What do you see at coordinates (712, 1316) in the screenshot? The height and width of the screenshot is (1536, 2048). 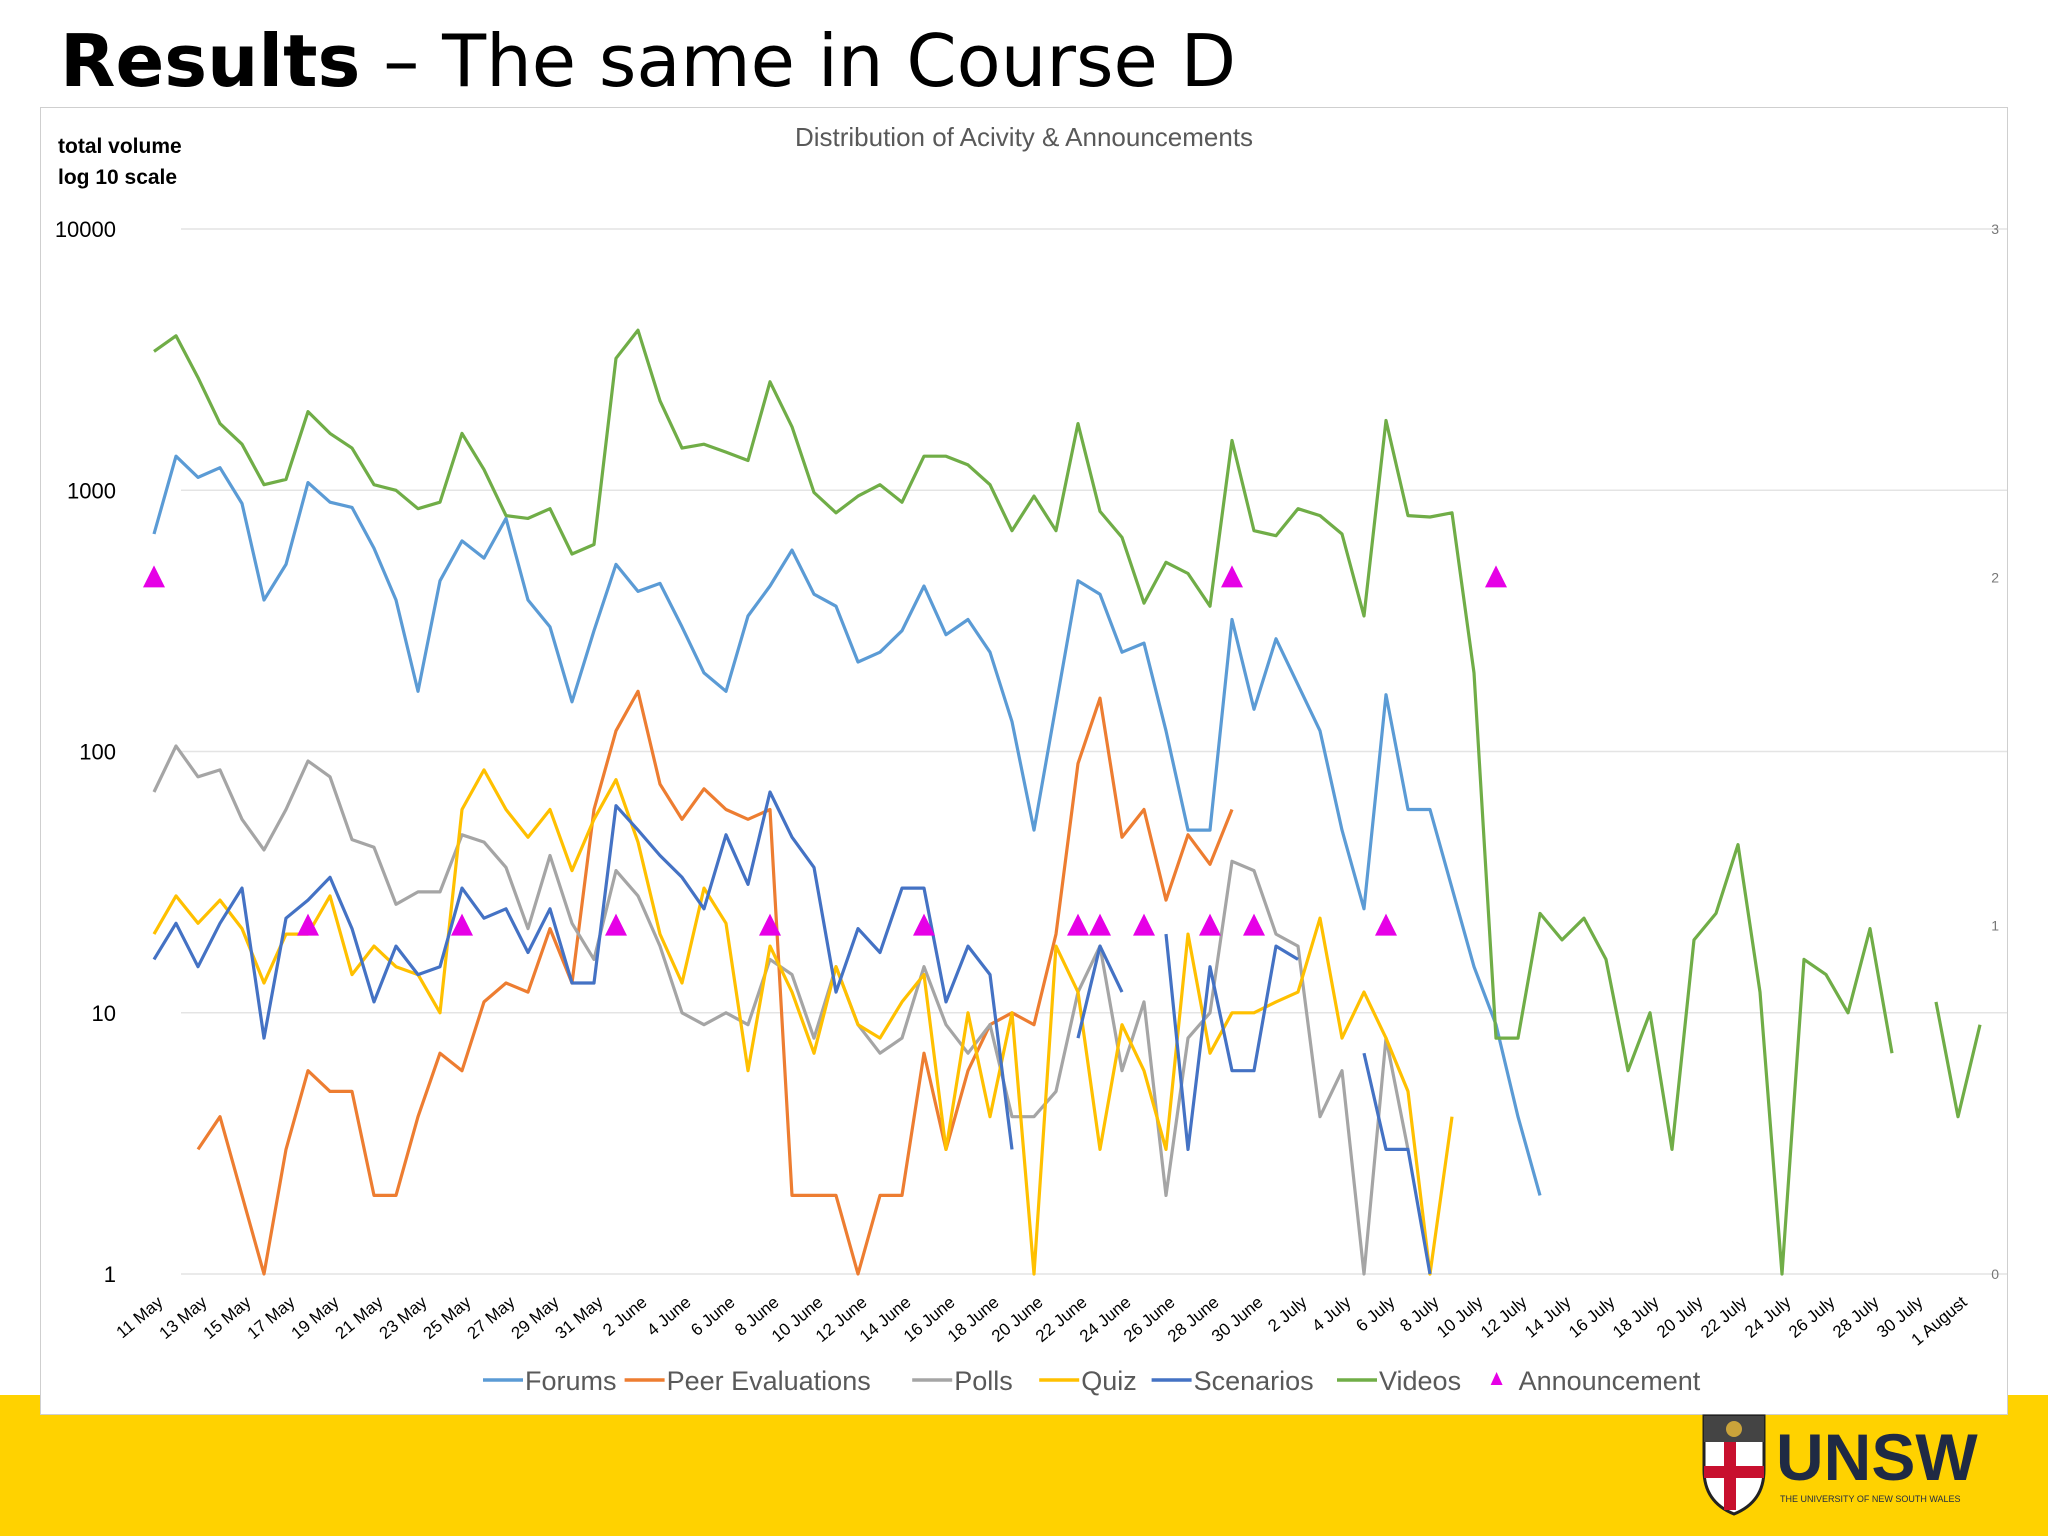 I see `x-tick-label: 6 June` at bounding box center [712, 1316].